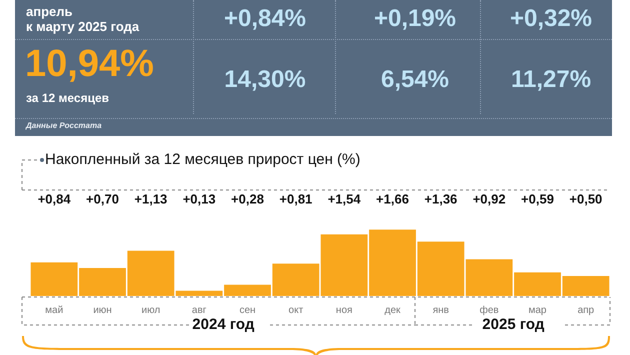 Image resolution: width=630 pixels, height=355 pixels. I want to click on data-label: +1,36, so click(441, 199).